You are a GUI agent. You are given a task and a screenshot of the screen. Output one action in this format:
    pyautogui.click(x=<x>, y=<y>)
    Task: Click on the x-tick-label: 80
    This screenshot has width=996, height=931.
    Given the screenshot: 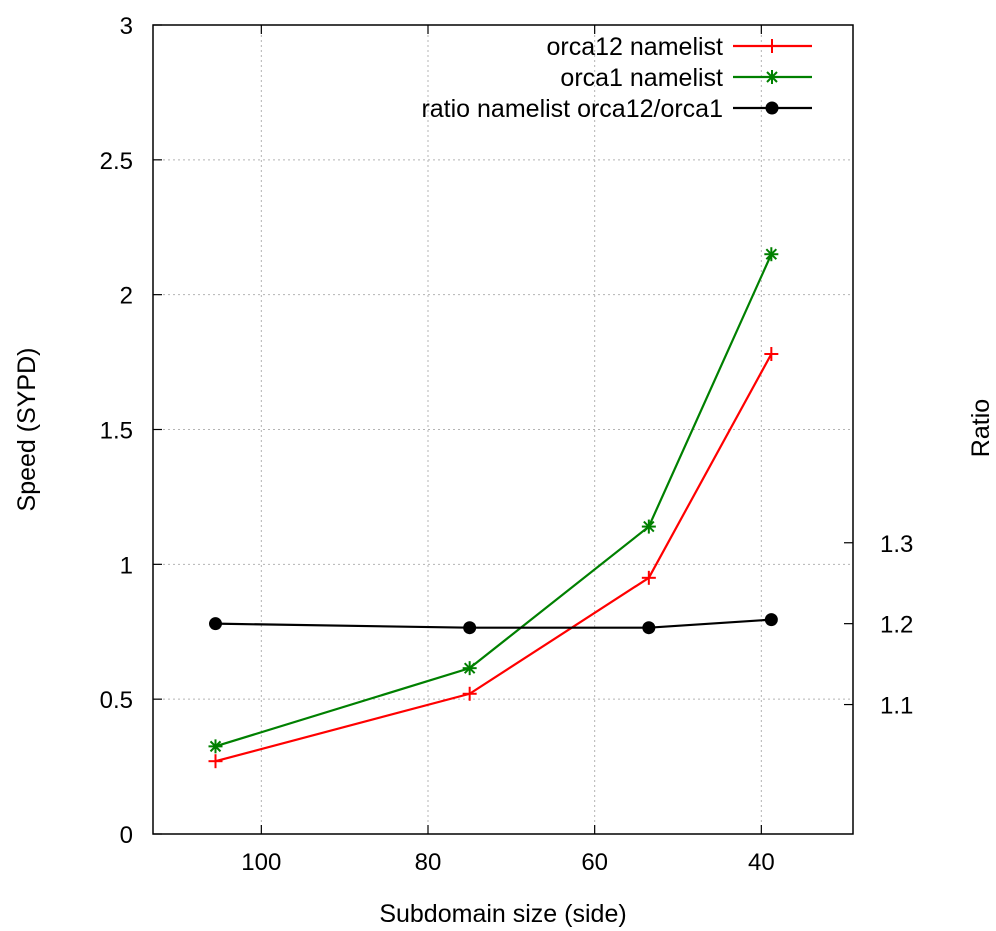 What is the action you would take?
    pyautogui.click(x=428, y=862)
    